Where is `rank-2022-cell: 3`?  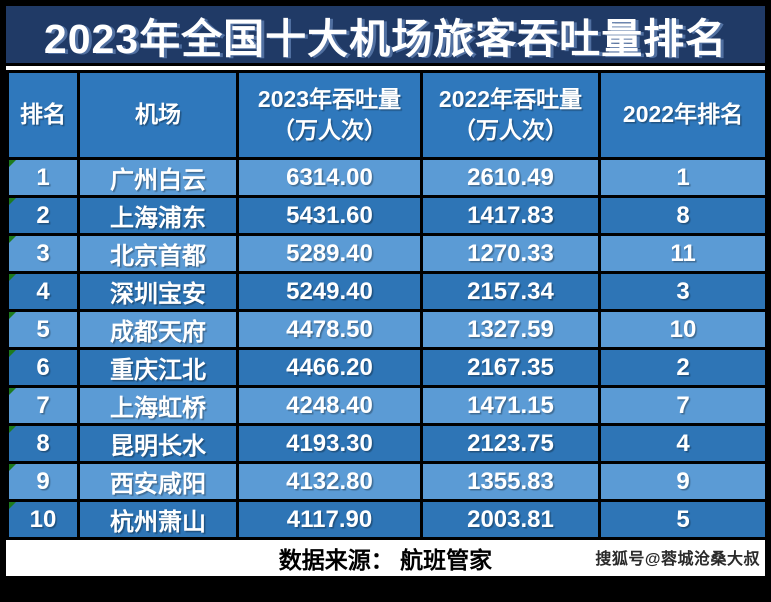
rank-2022-cell: 3 is located at coordinates (683, 291).